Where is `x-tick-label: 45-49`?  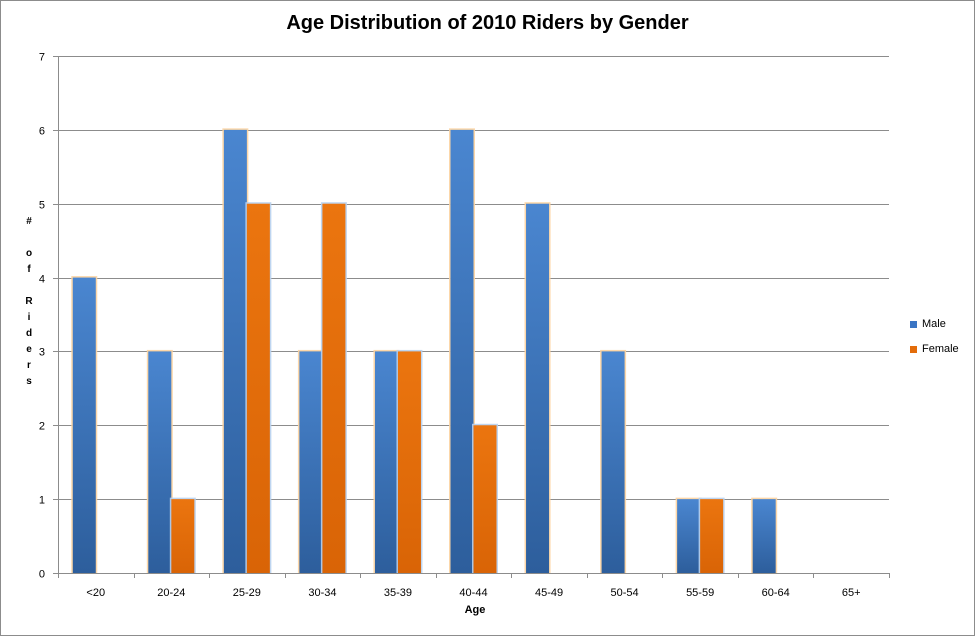 x-tick-label: 45-49 is located at coordinates (549, 593).